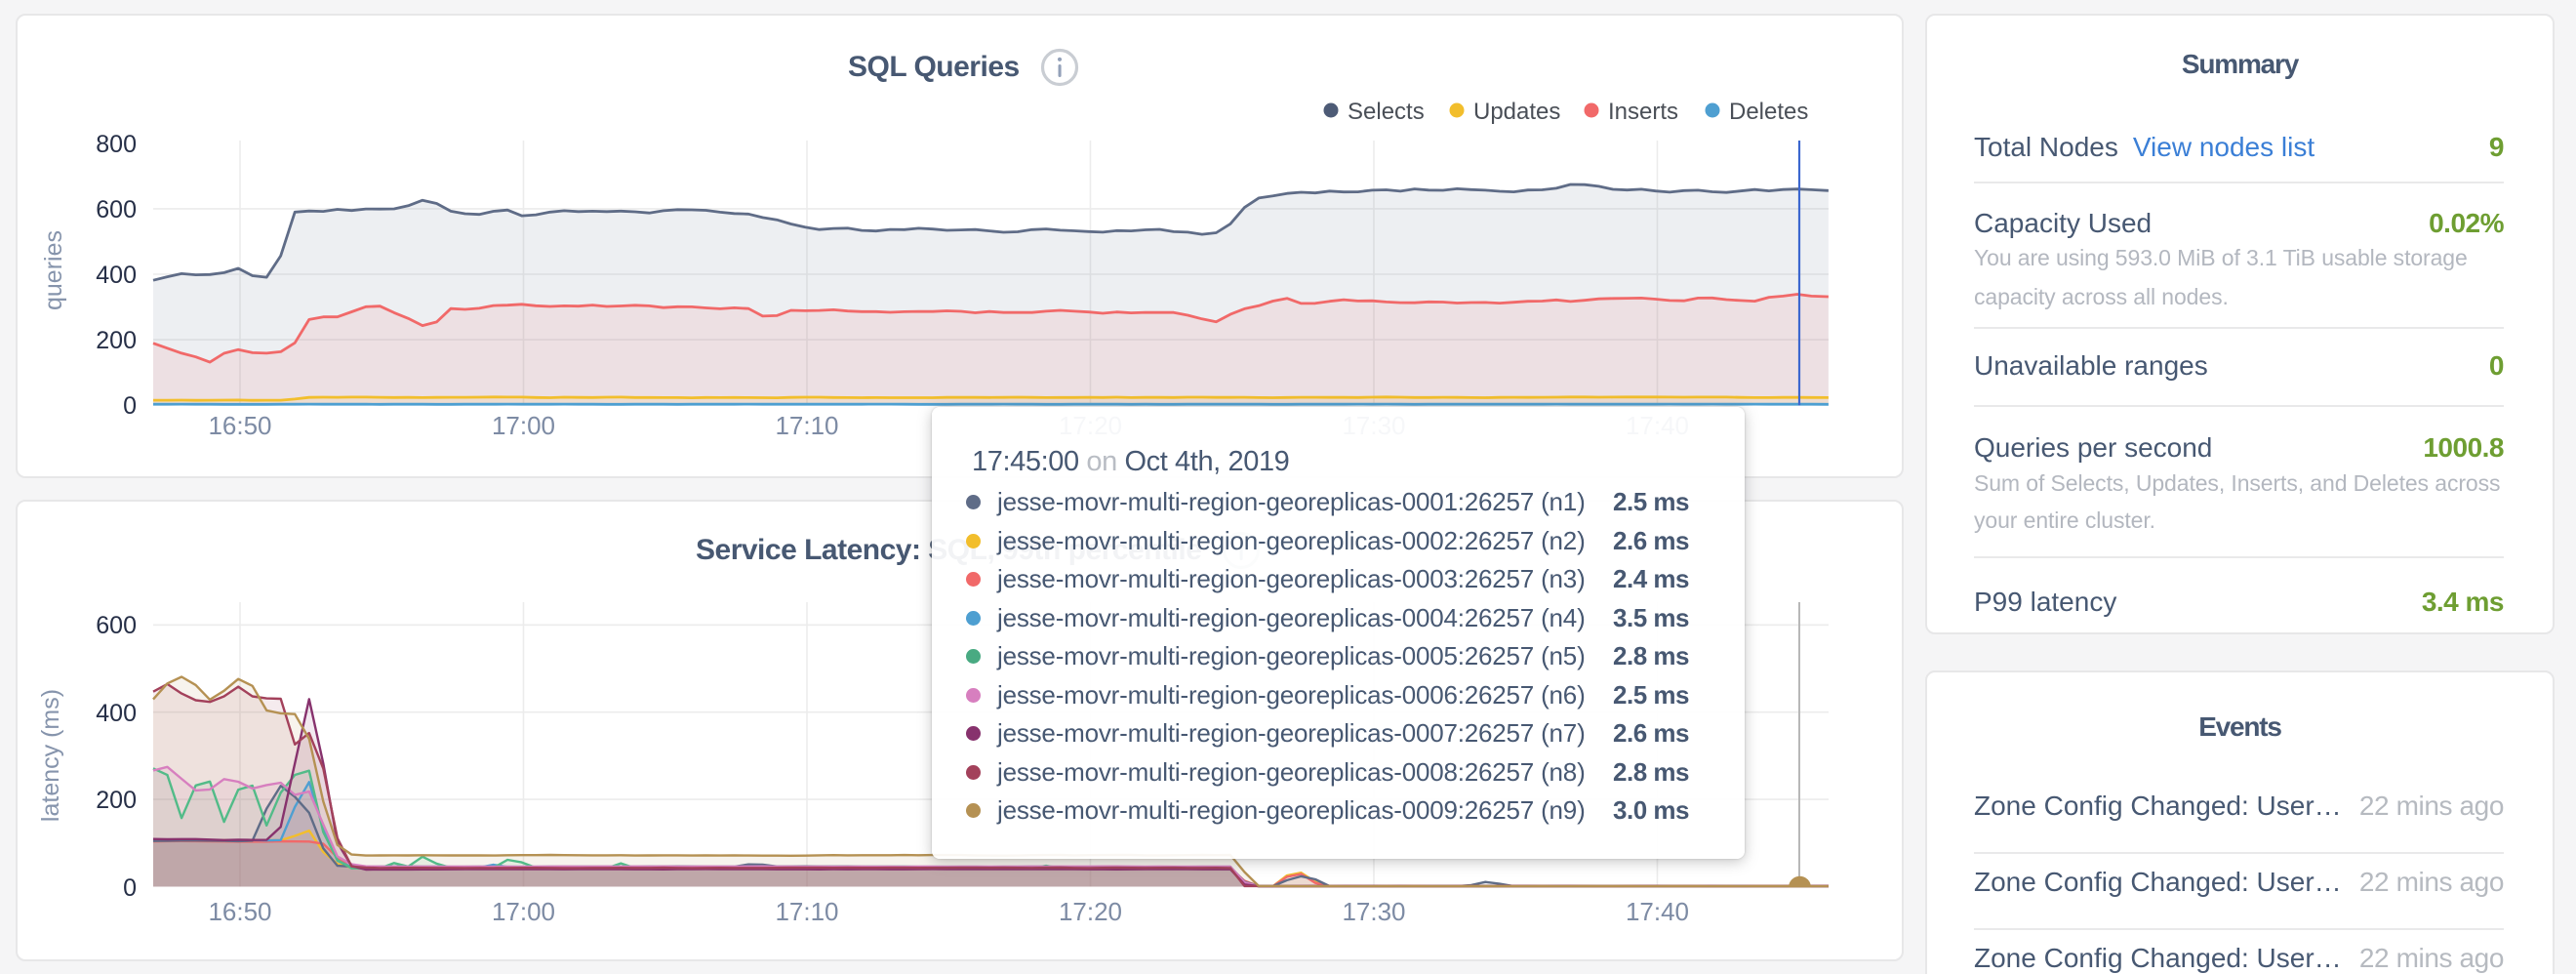 This screenshot has height=974, width=2576. What do you see at coordinates (53, 270) in the screenshot?
I see `svg-text: queries` at bounding box center [53, 270].